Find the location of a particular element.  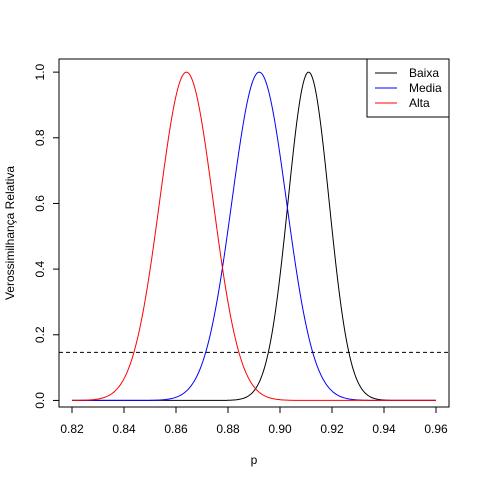

legend-label: Baixa is located at coordinates (424, 73).